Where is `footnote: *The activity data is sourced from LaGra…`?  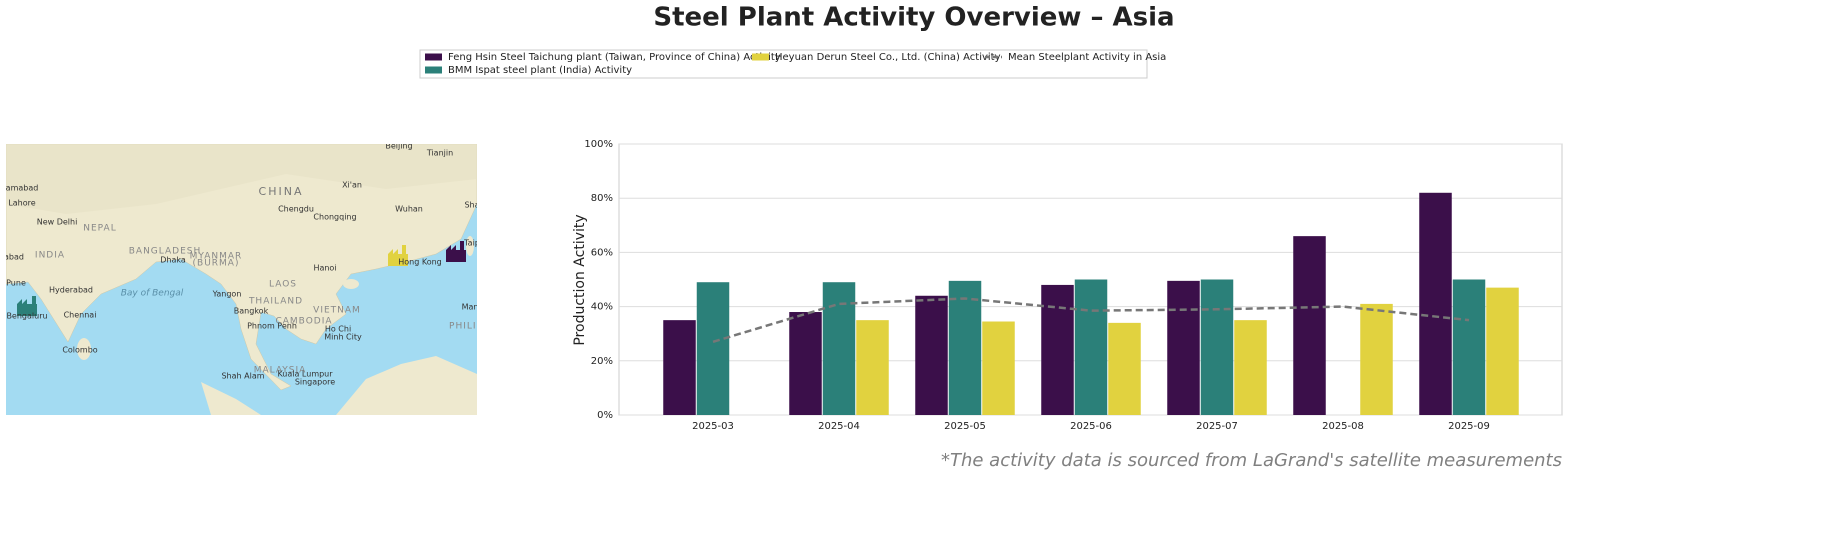 footnote: *The activity data is sourced from LaGra… is located at coordinates (1251, 460).